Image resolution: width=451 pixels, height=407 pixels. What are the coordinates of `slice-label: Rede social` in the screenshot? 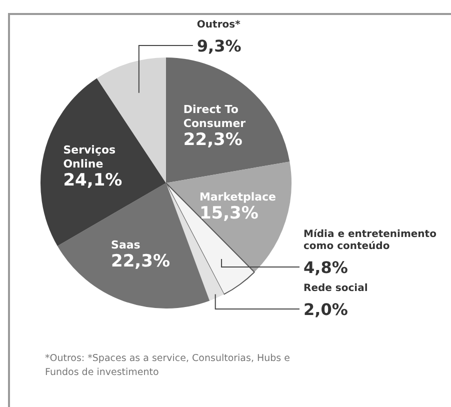 It's located at (336, 288).